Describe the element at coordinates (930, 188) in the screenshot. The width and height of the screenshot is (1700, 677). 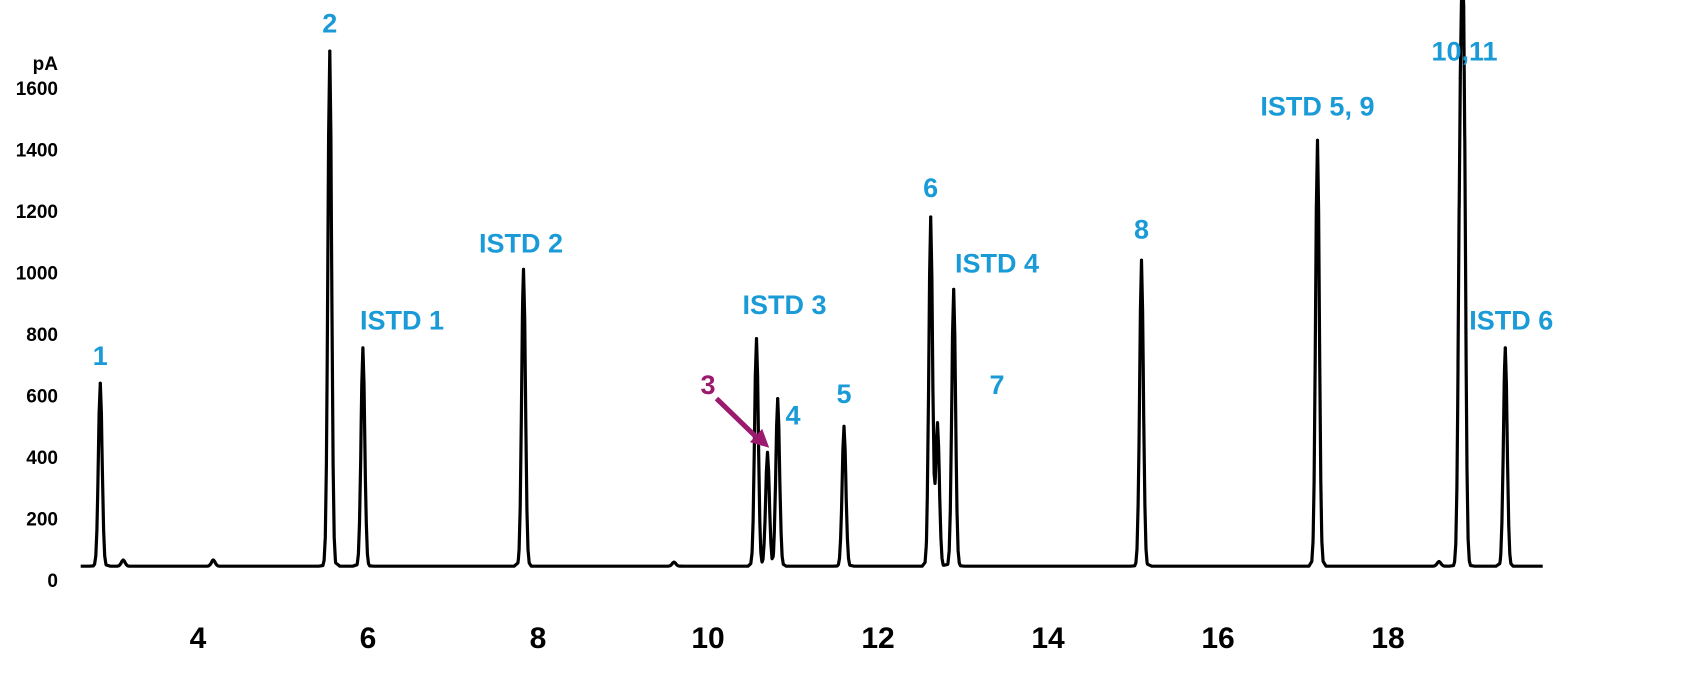
I see `peak-label-9: 6` at that location.